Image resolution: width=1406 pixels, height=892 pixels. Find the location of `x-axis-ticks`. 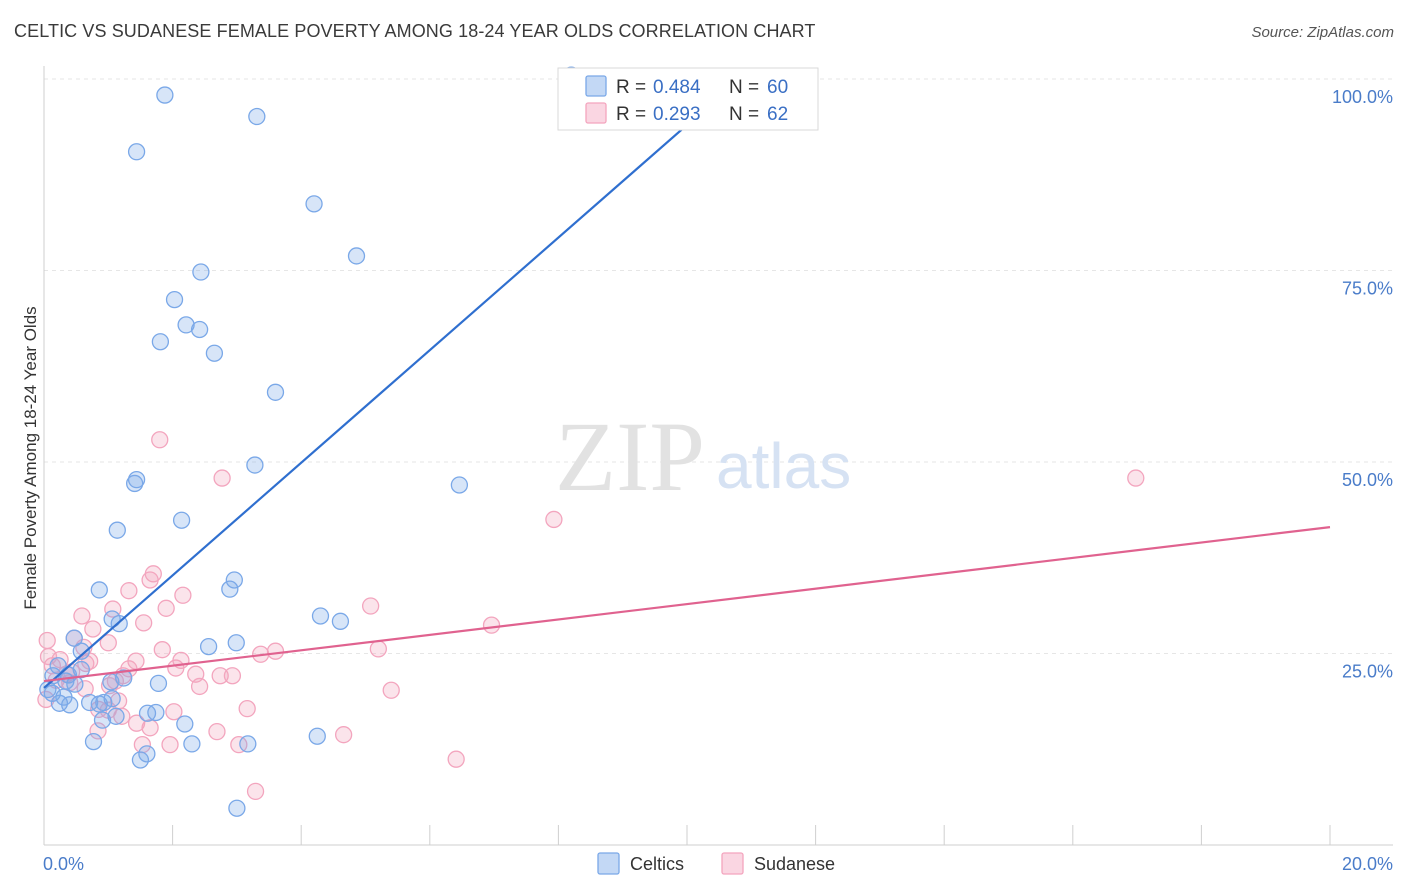

x-axis-ticks is located at coordinates (751, 835).